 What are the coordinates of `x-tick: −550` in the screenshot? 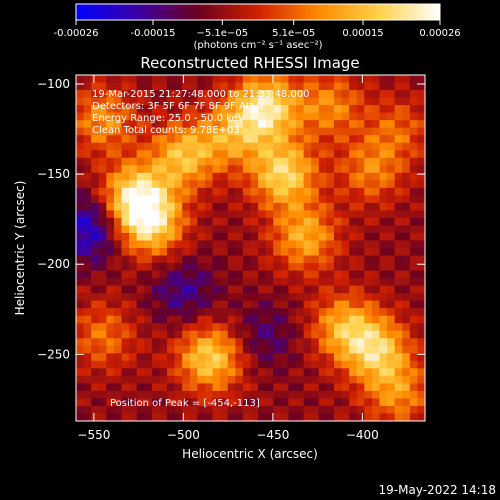 It's located at (93, 258).